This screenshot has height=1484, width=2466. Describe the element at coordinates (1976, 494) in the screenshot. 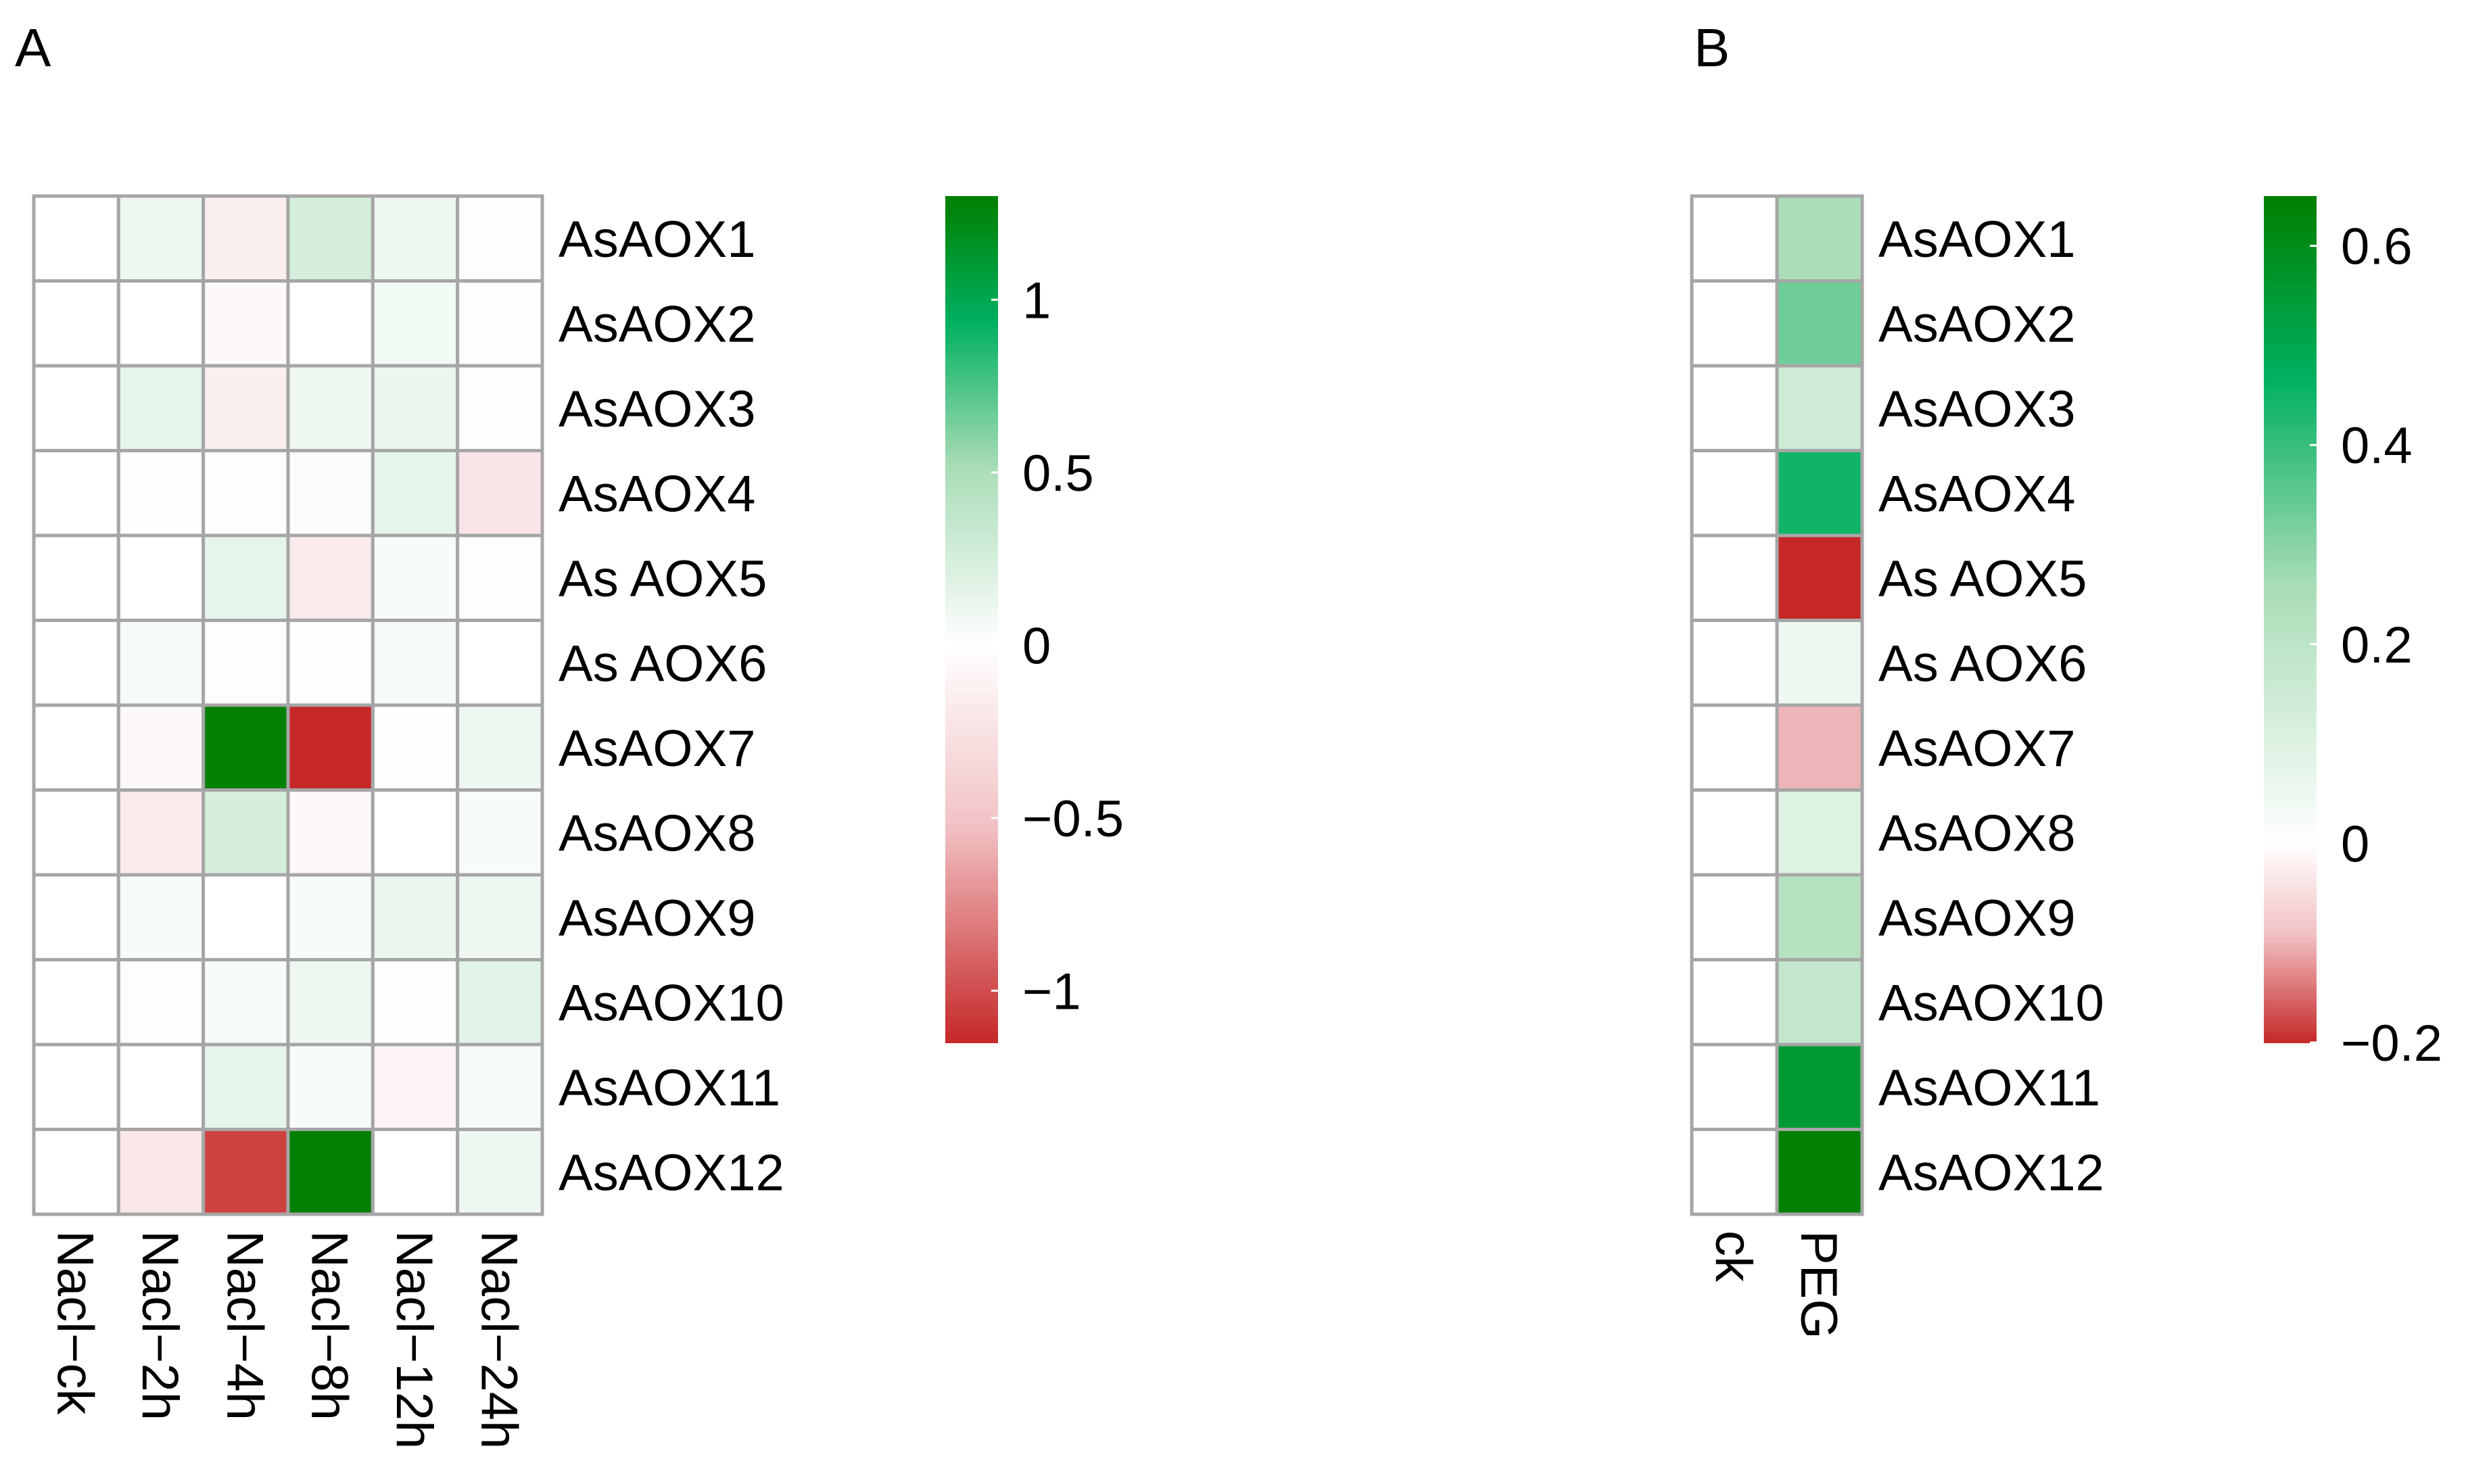

I see `row-label: AsAOX4` at that location.